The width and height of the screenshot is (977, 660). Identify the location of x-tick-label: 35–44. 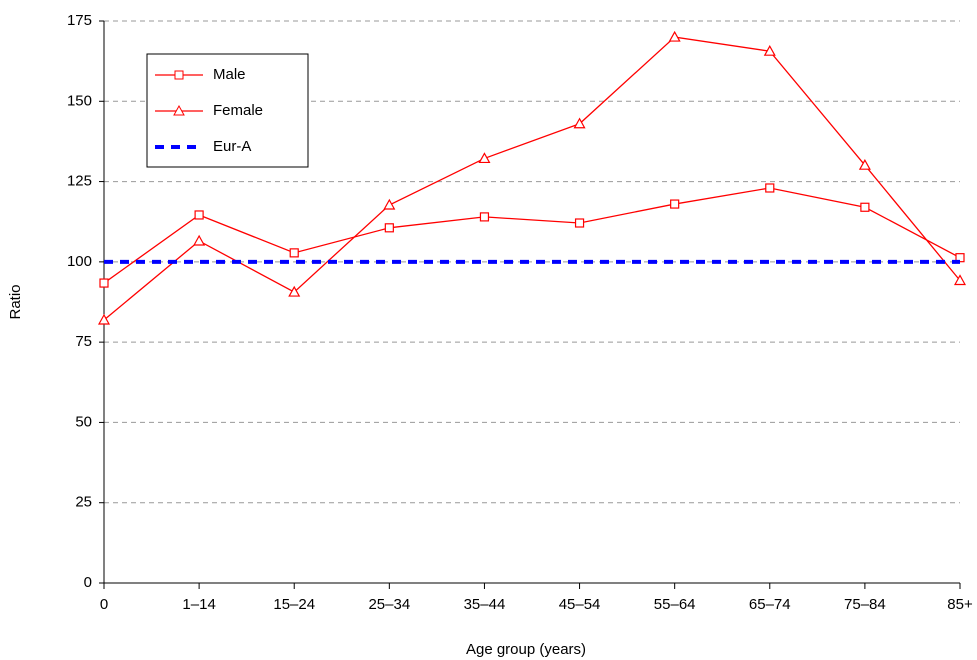
(485, 604).